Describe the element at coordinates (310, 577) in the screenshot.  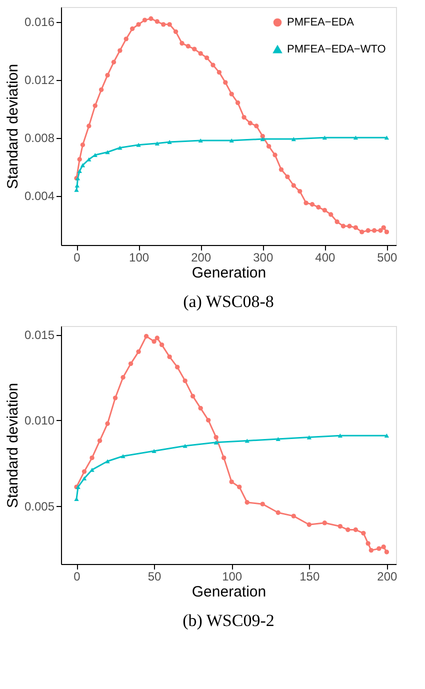
I see `x-tick-label: 150` at that location.